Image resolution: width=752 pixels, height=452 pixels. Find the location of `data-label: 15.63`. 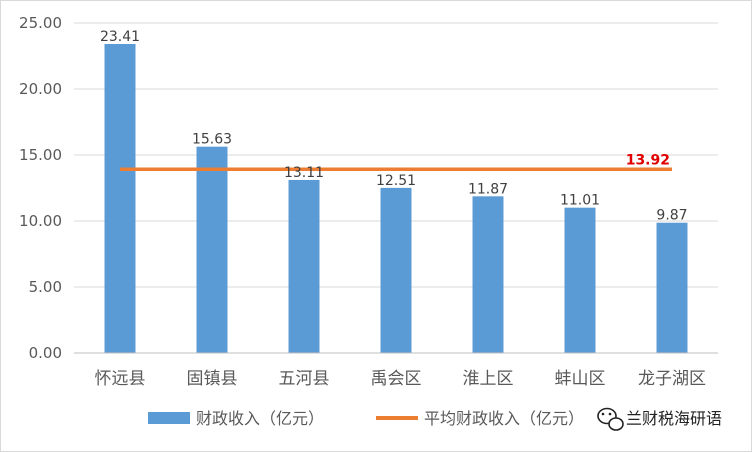

data-label: 15.63 is located at coordinates (212, 140).